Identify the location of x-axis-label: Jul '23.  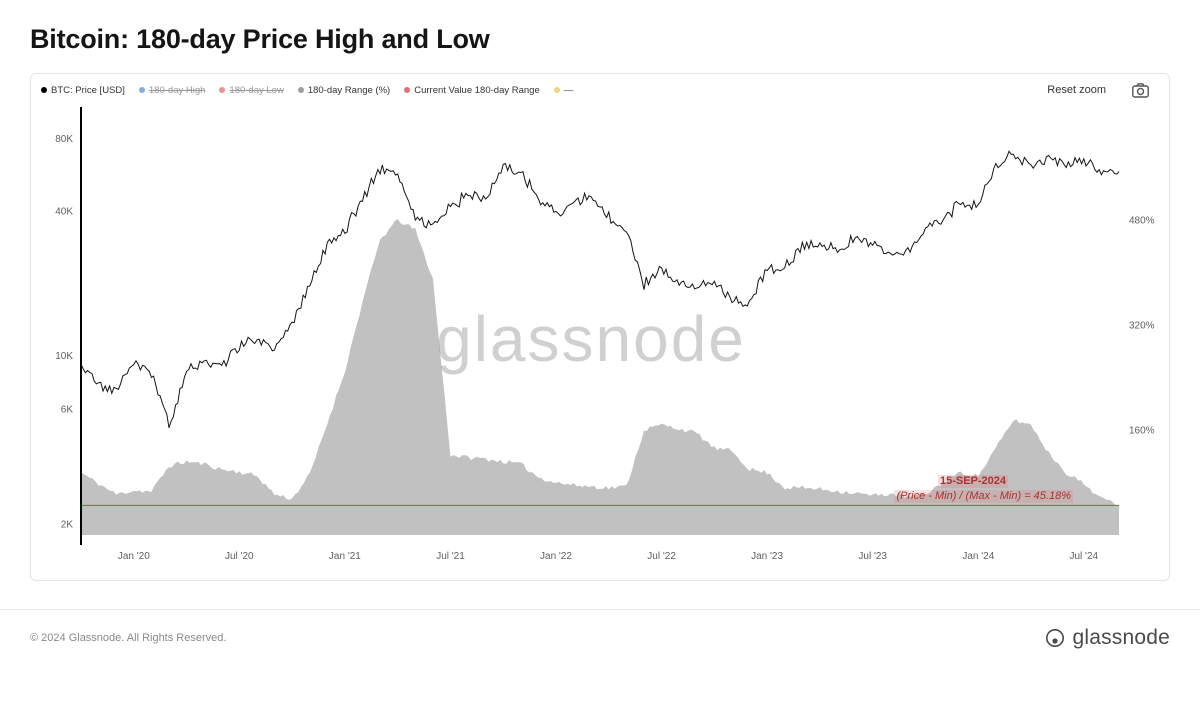
(872, 556).